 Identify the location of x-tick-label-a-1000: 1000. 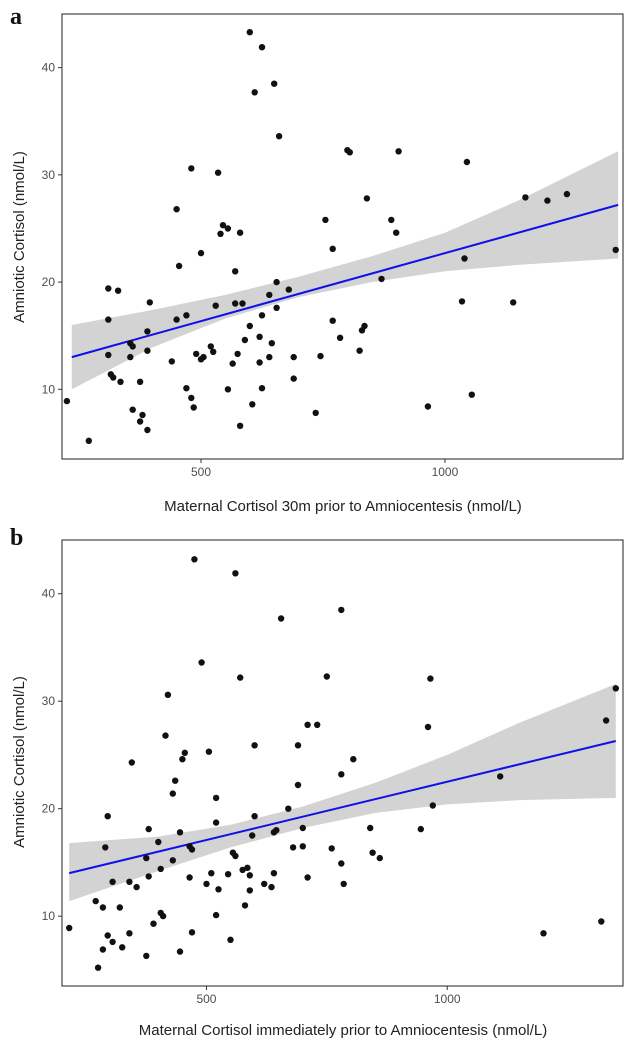
(445, 472).